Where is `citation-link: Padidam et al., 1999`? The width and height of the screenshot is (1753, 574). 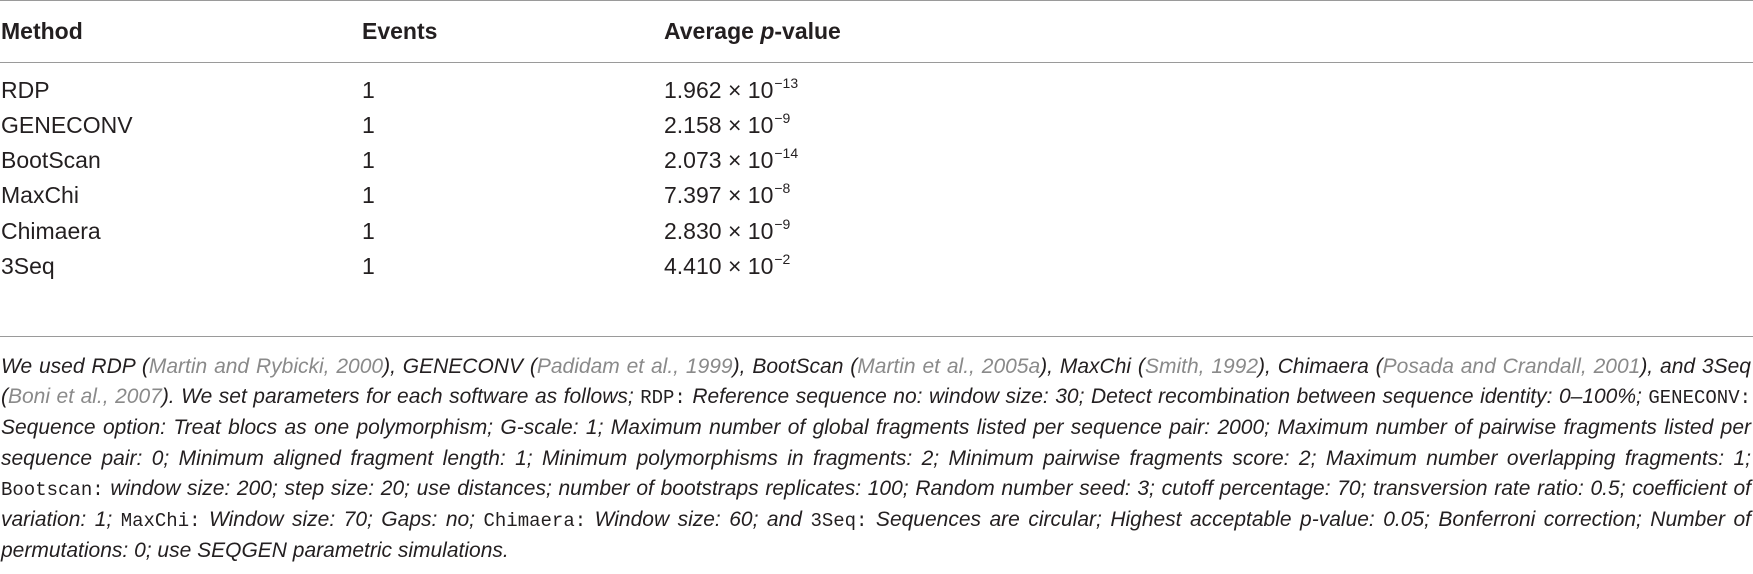
citation-link: Padidam et al., 1999 is located at coordinates (634, 366).